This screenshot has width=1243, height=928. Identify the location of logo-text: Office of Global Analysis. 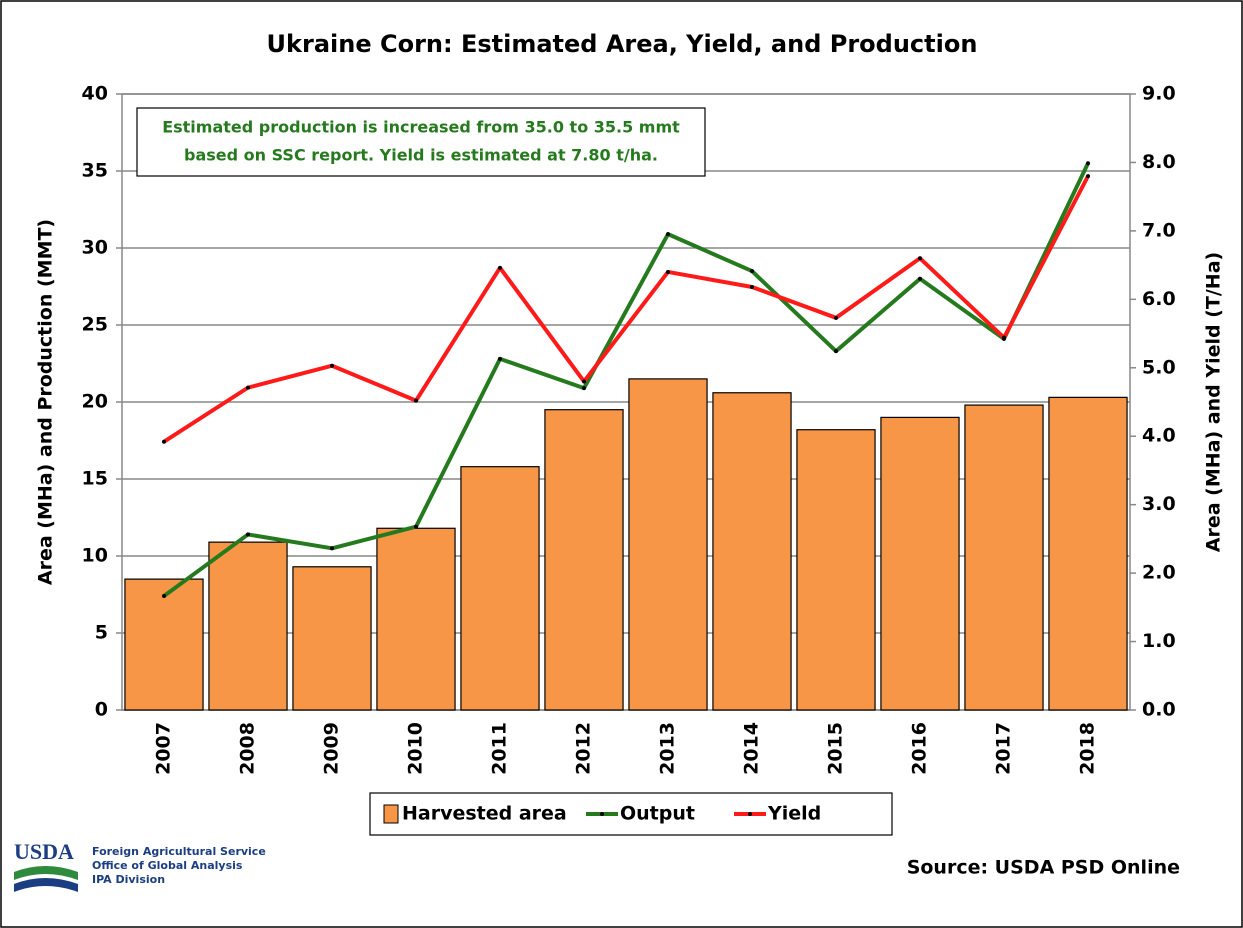
(167, 865).